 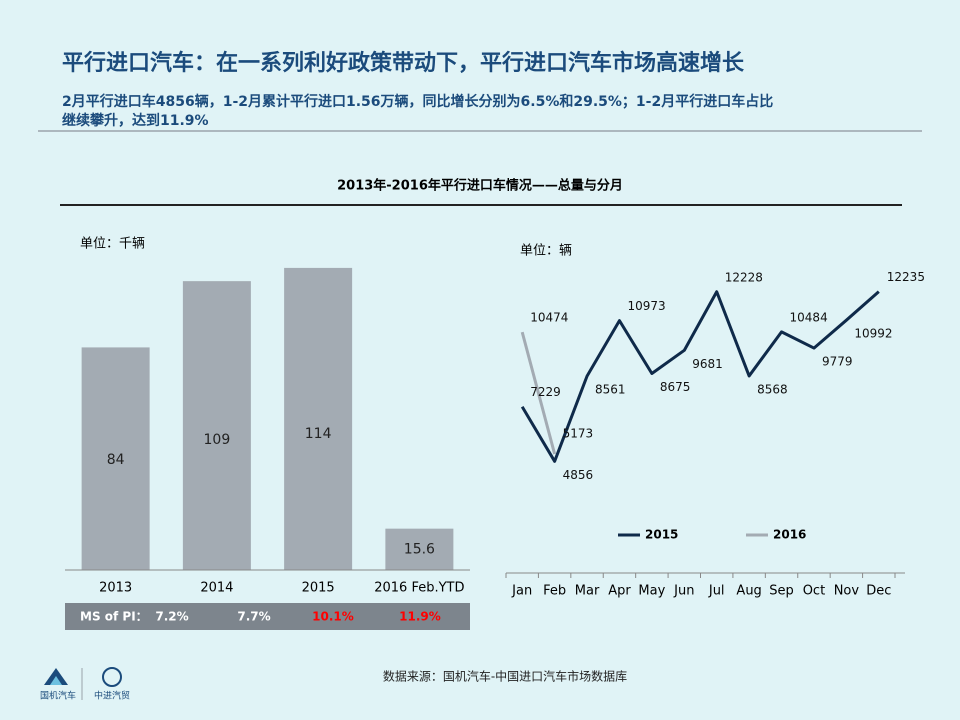 What do you see at coordinates (112, 696) in the screenshot?
I see `logo-text: 中进汽贸` at bounding box center [112, 696].